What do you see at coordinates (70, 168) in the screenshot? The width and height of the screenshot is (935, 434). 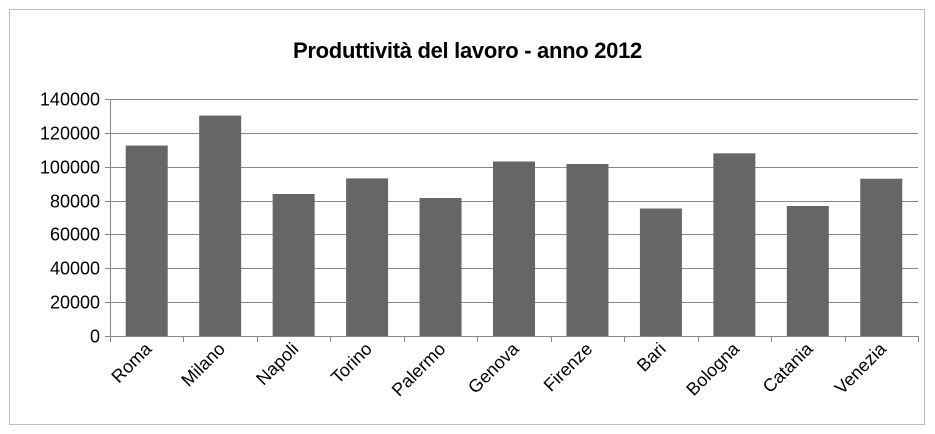 I see `y-tick-label: 100000` at bounding box center [70, 168].